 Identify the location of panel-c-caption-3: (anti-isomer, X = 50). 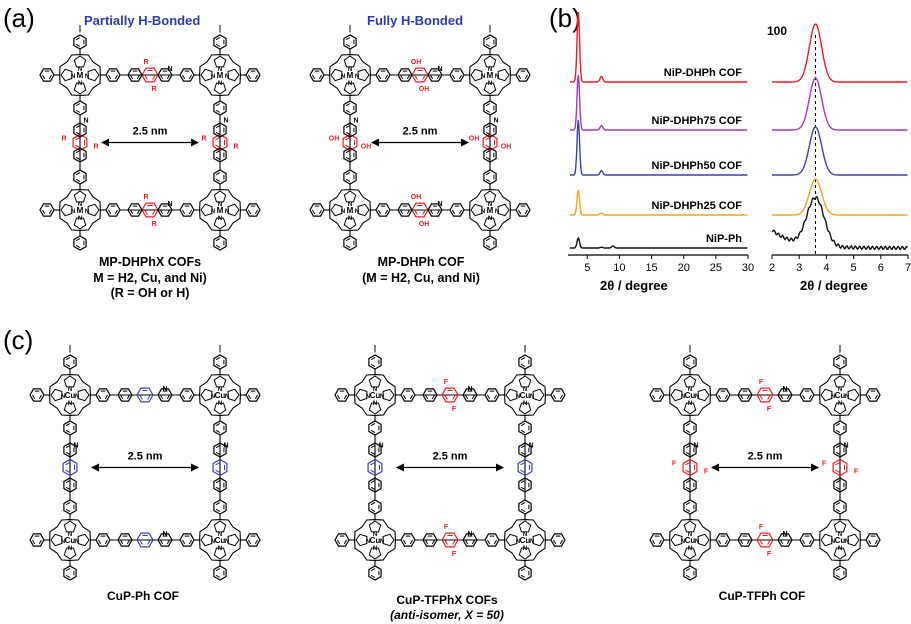
(447, 615).